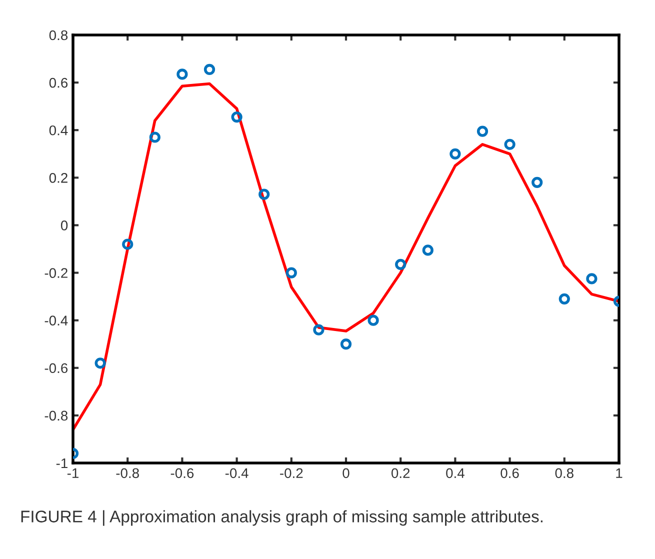 Image resolution: width=655 pixels, height=559 pixels. What do you see at coordinates (236, 473) in the screenshot?
I see `x-tick-label: -0.4` at bounding box center [236, 473].